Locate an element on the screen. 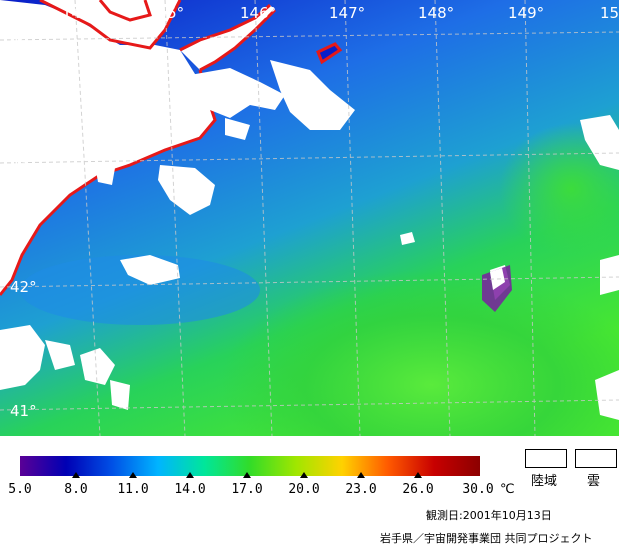 Image resolution: width=619 pixels, height=546 pixels. scale-label: 30.0 is located at coordinates (478, 489).